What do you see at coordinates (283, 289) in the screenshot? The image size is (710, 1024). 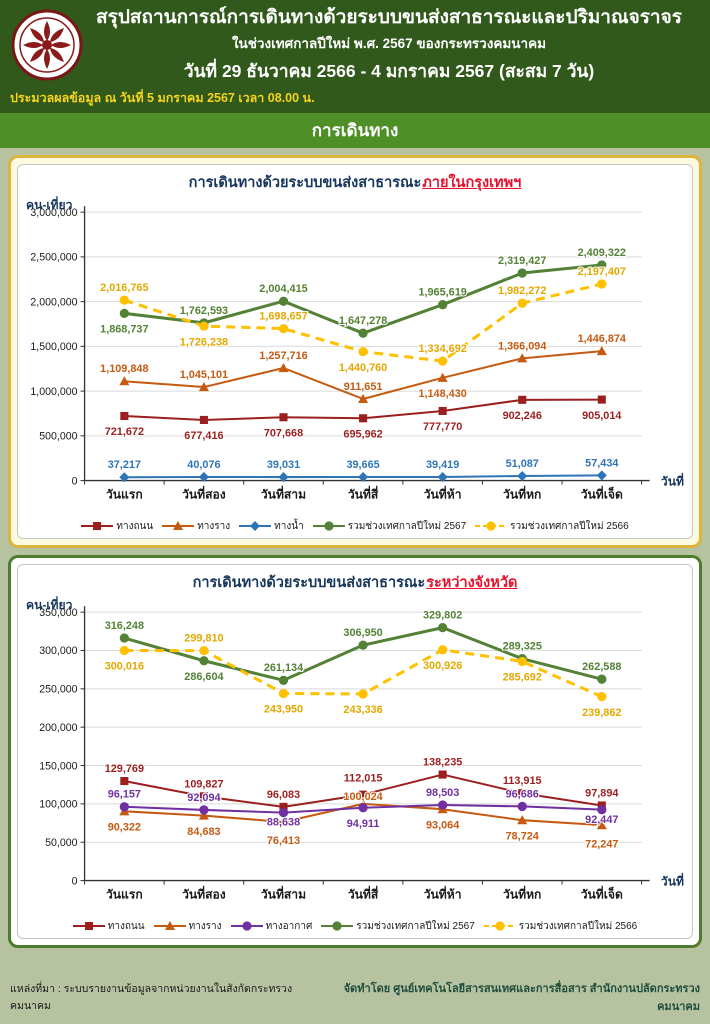 I see `svg-text: 2,004,415` at bounding box center [283, 289].